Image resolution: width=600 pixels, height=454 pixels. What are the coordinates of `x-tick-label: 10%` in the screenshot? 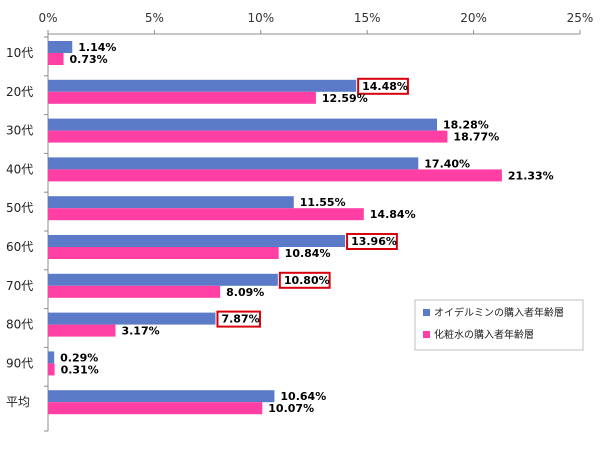 It's located at (260, 18).